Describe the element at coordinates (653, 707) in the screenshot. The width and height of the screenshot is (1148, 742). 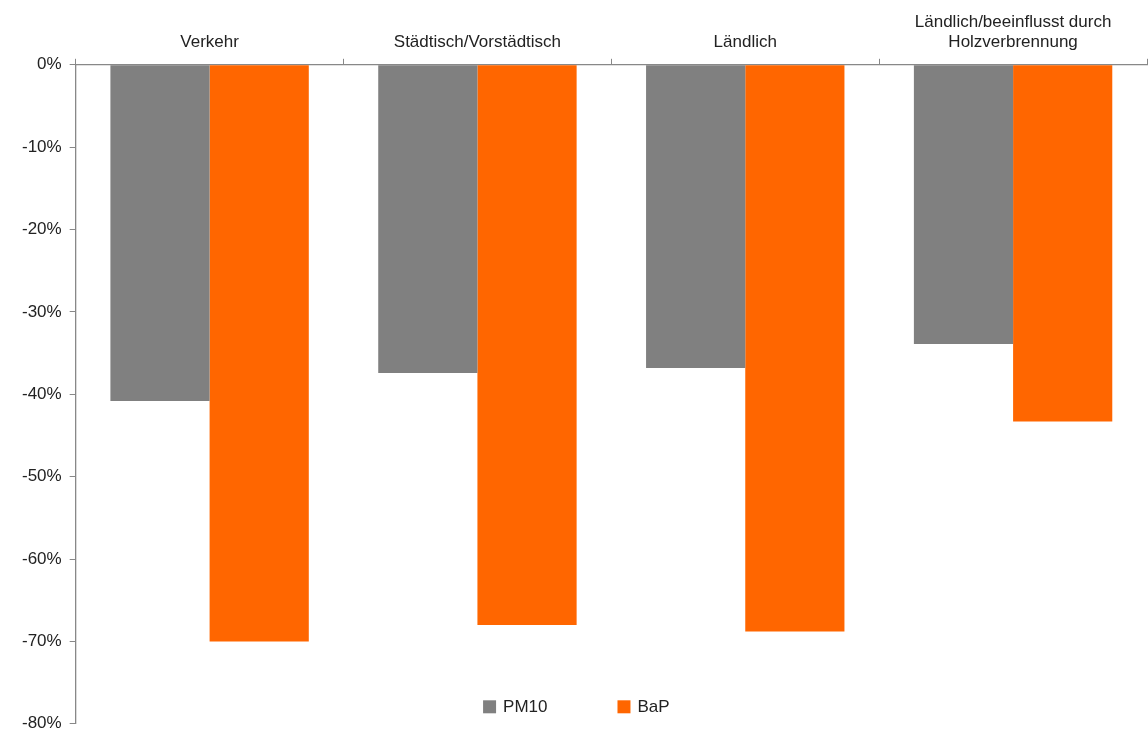
I see `legend-label: BaP` at that location.